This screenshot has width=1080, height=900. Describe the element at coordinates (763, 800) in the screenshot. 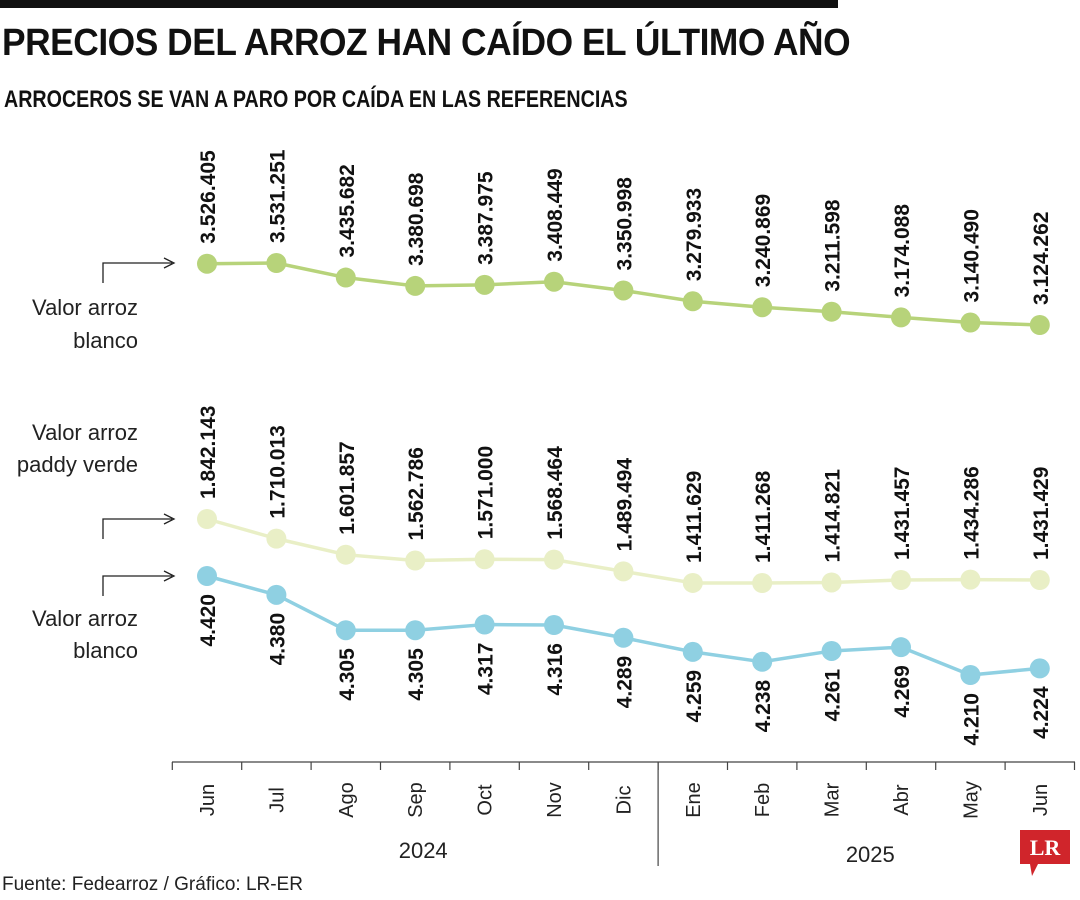

I see `x-tick-label: Feb` at that location.